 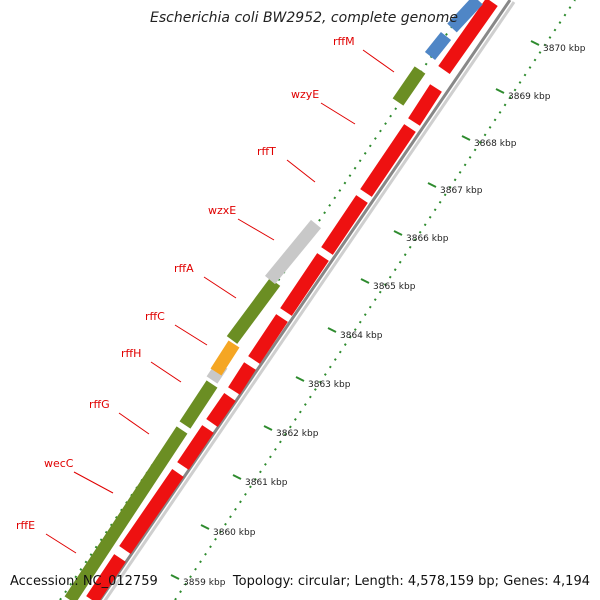 I want to click on scale-label: 3859 kbp, so click(x=204, y=583).